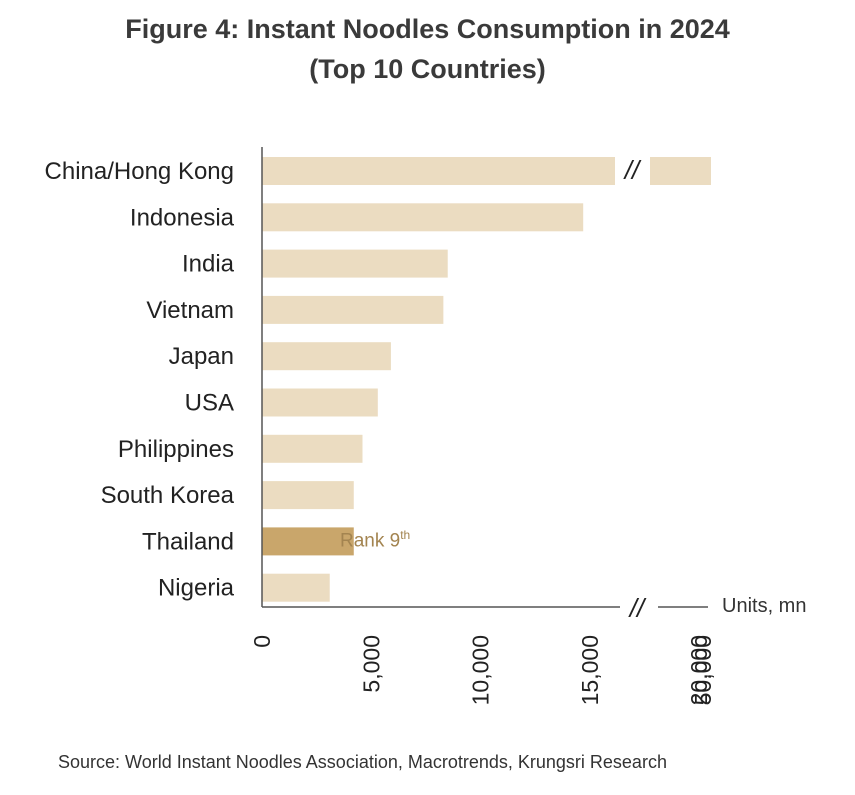 This screenshot has width=855, height=795. Describe the element at coordinates (320, 402) in the screenshot. I see `bar-usa` at that location.